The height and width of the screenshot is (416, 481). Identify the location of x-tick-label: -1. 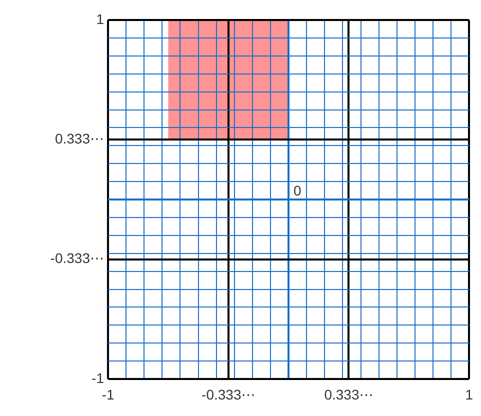
(108, 394).